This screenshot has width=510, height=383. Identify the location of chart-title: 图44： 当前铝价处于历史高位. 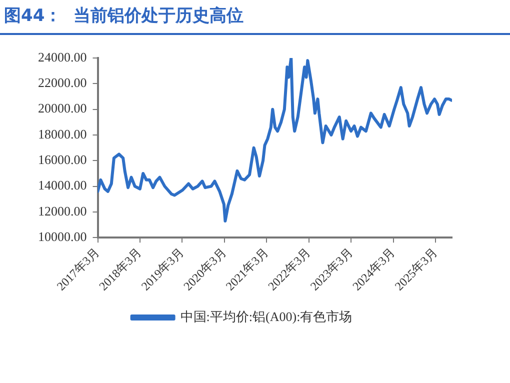
(124, 16).